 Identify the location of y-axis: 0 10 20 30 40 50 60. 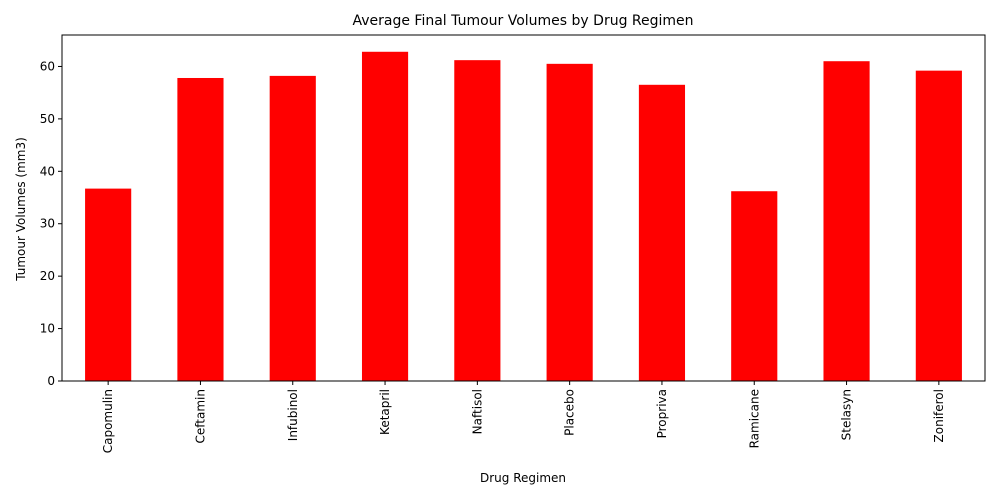
(51, 223).